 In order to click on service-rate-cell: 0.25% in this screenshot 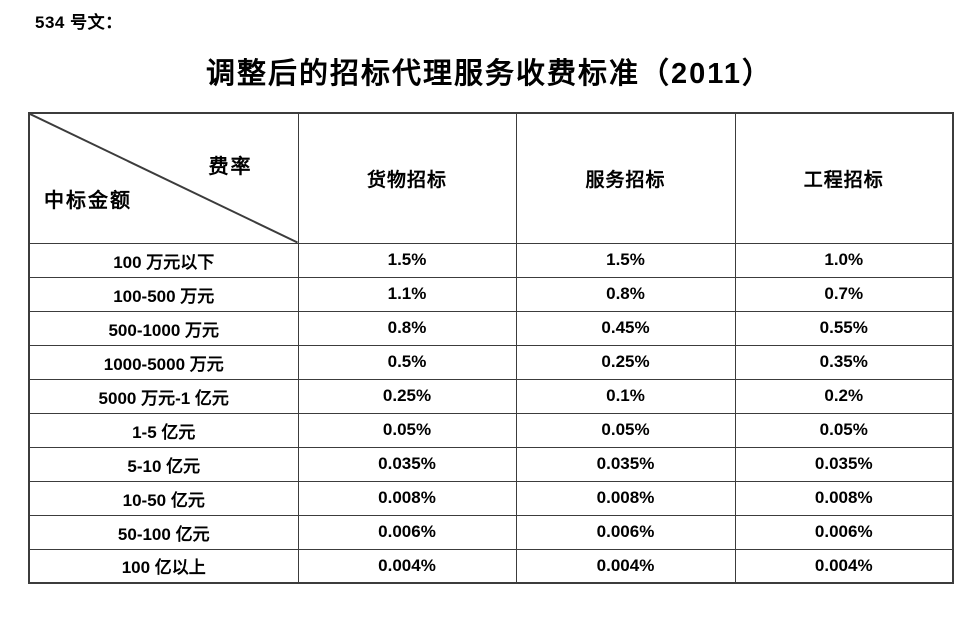, I will do `click(625, 362)`.